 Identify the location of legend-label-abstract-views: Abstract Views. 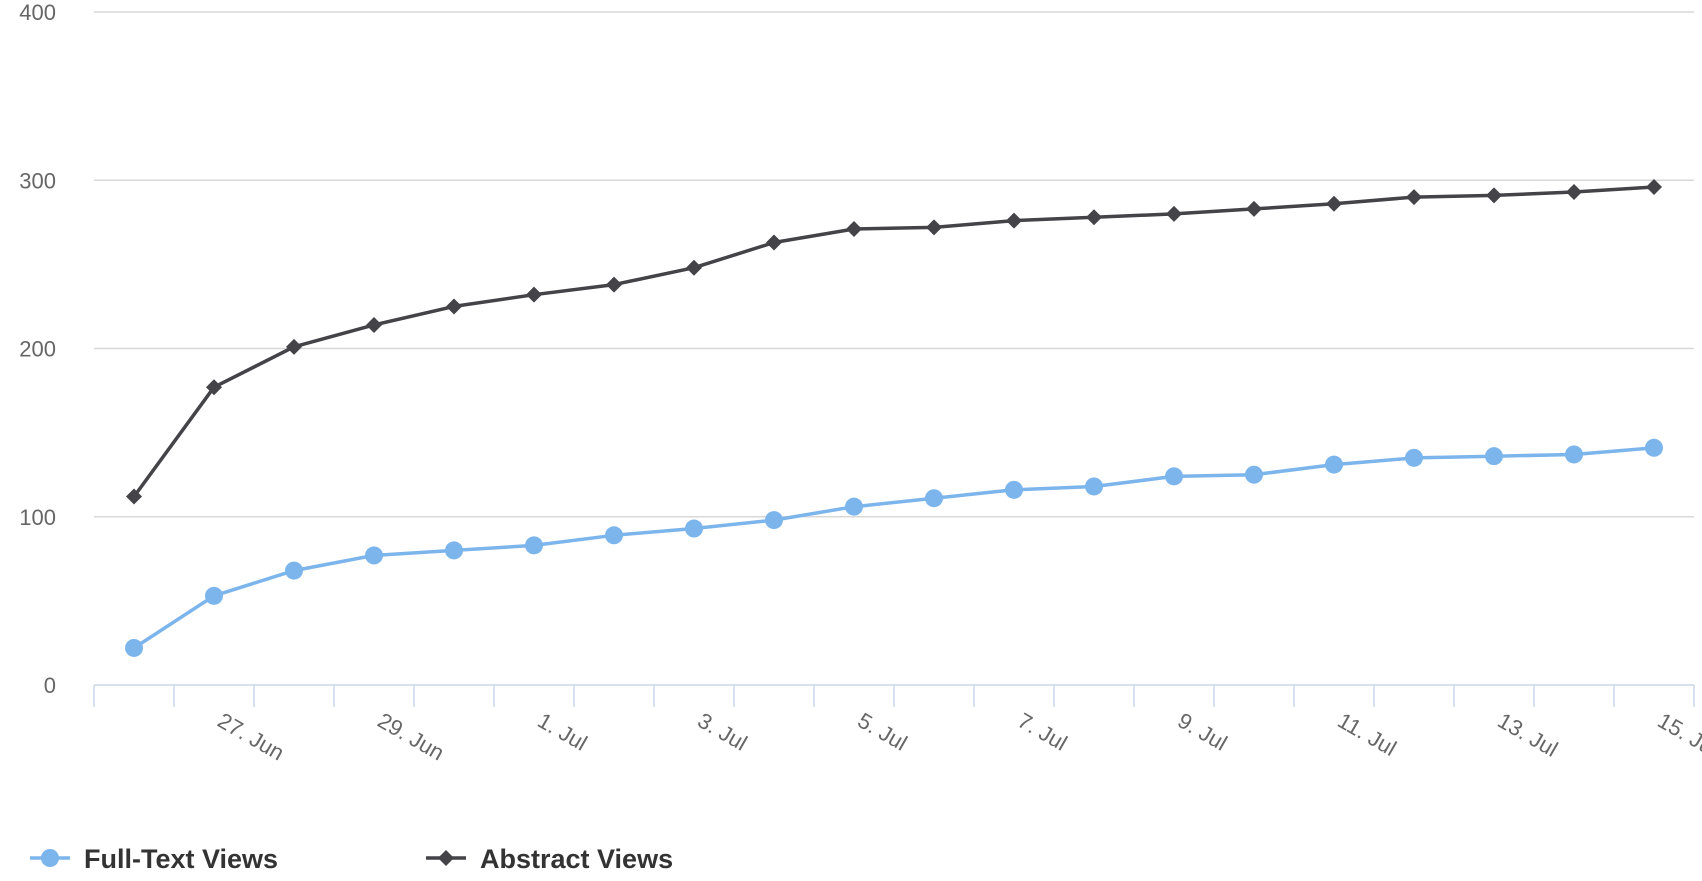
(576, 859).